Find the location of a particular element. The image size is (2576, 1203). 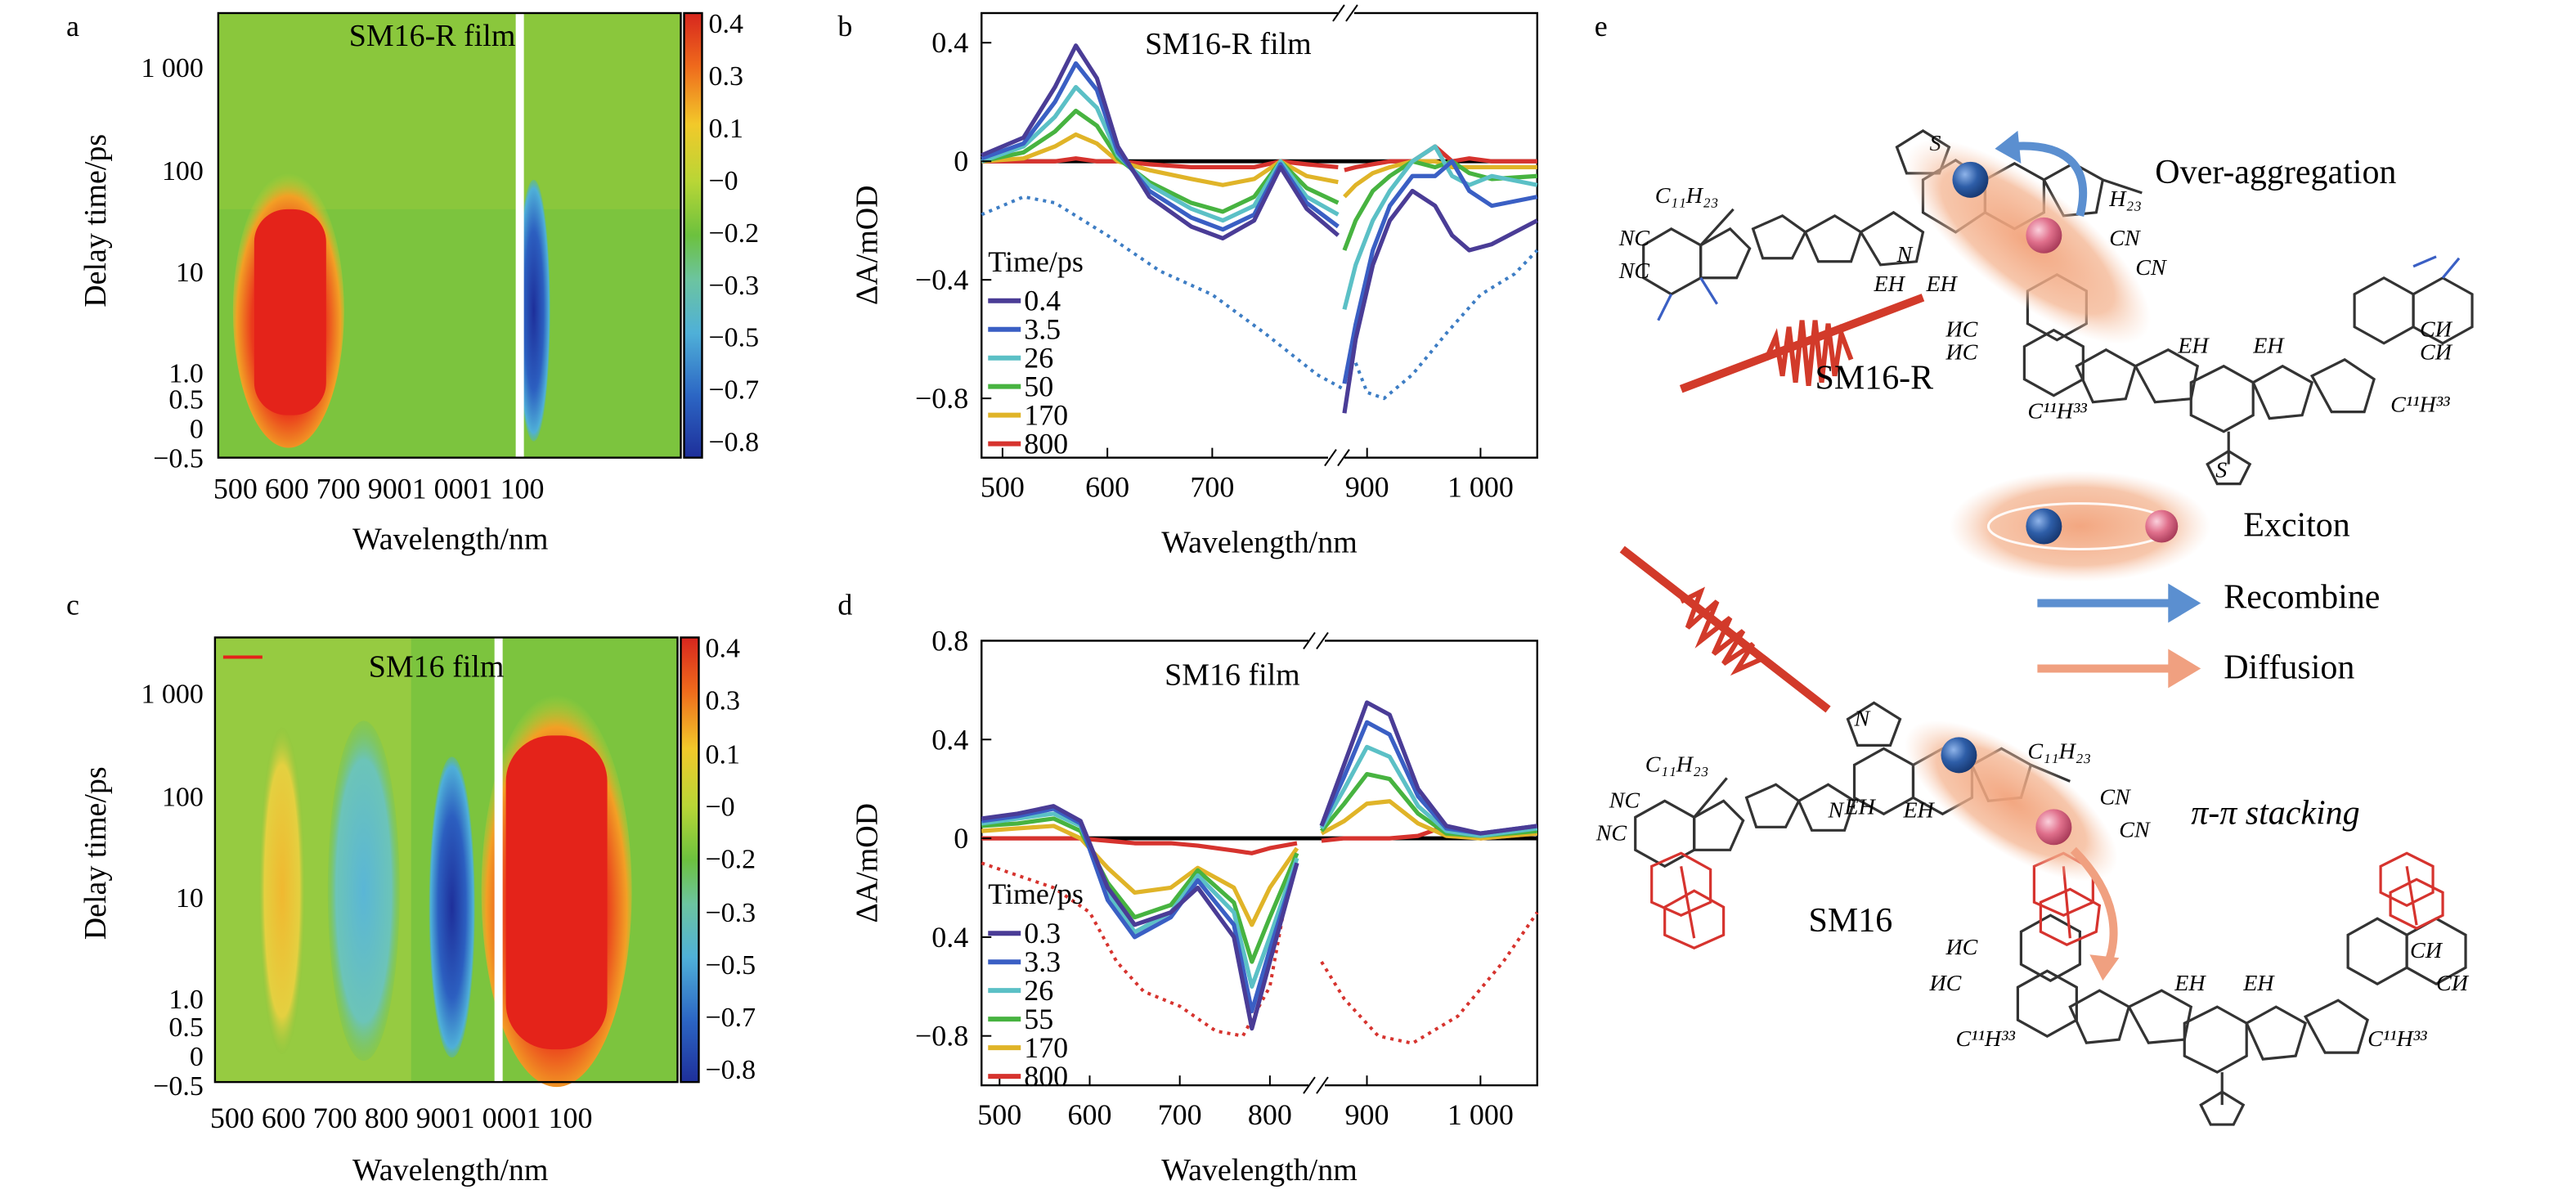

y-tick-label: 100 is located at coordinates (183, 171).